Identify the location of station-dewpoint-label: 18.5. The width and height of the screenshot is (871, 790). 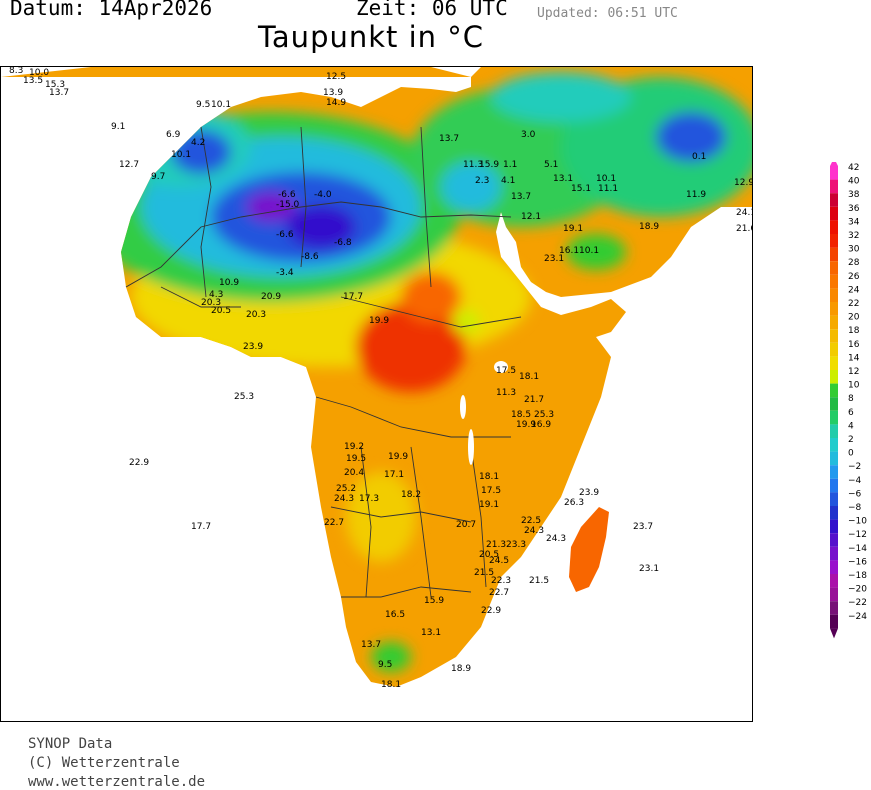
(521, 415).